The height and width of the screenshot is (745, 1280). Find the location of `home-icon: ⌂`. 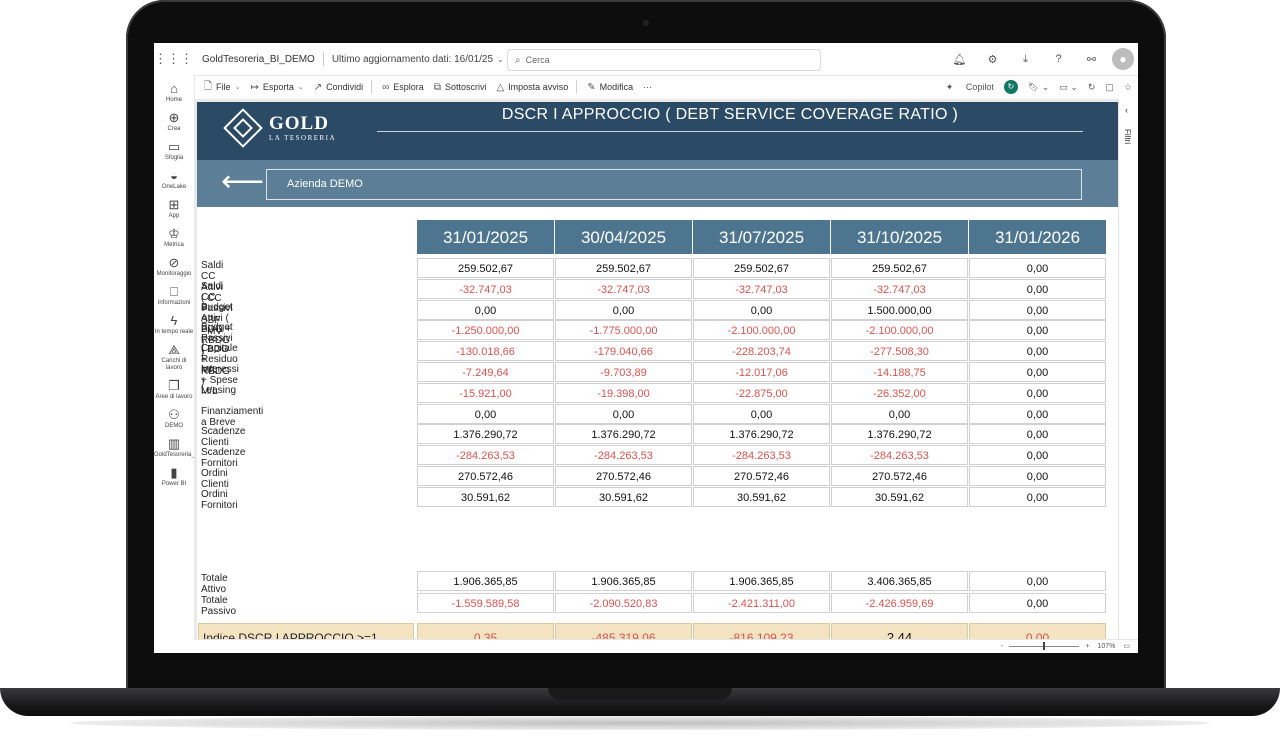

home-icon: ⌂ is located at coordinates (174, 88).